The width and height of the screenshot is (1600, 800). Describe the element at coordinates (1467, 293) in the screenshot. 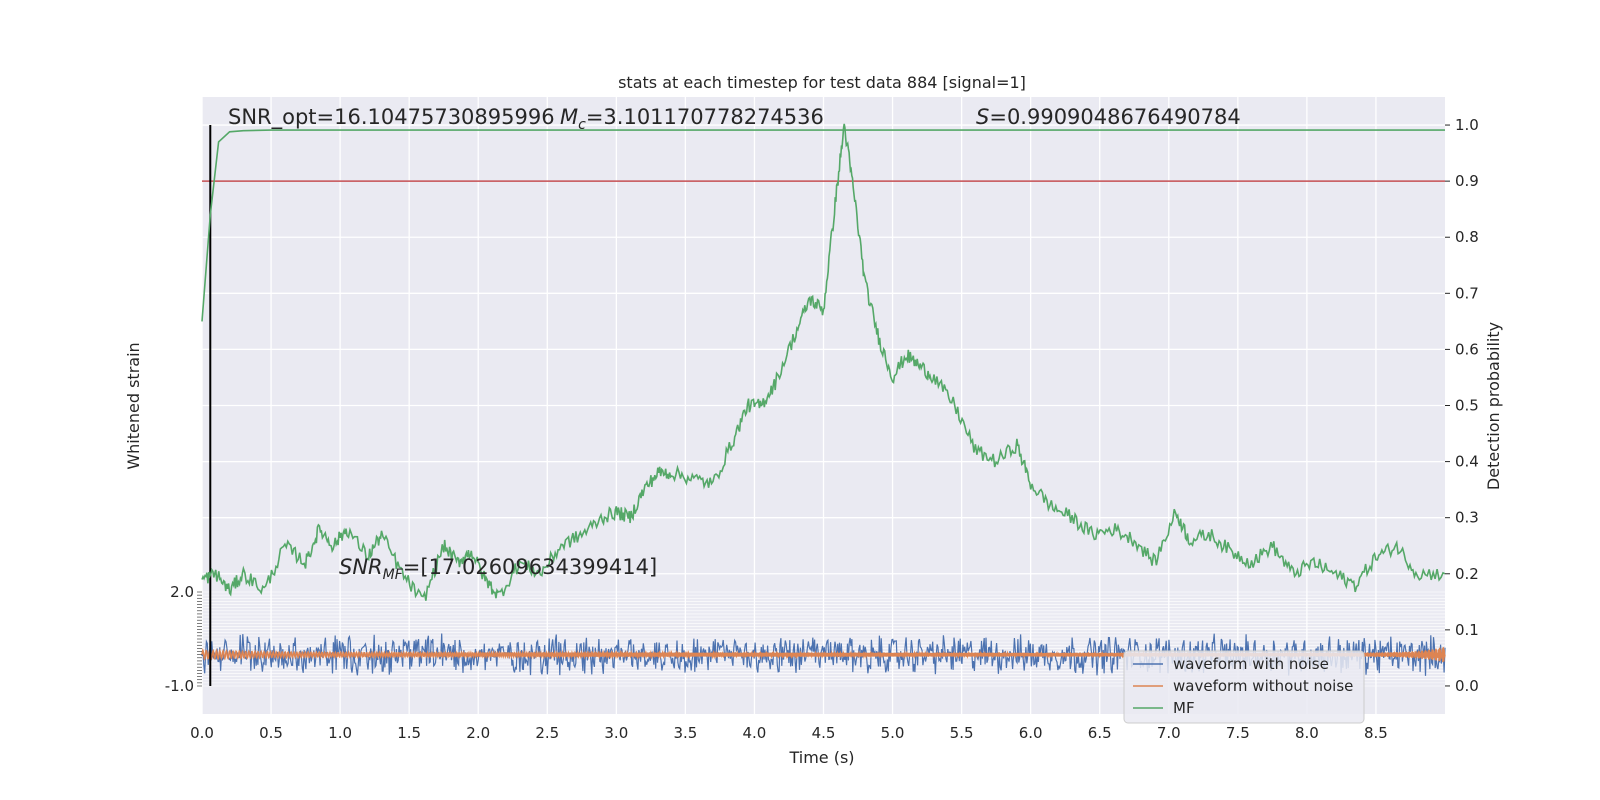

I see `y-tick-label-right: 0.7` at that location.